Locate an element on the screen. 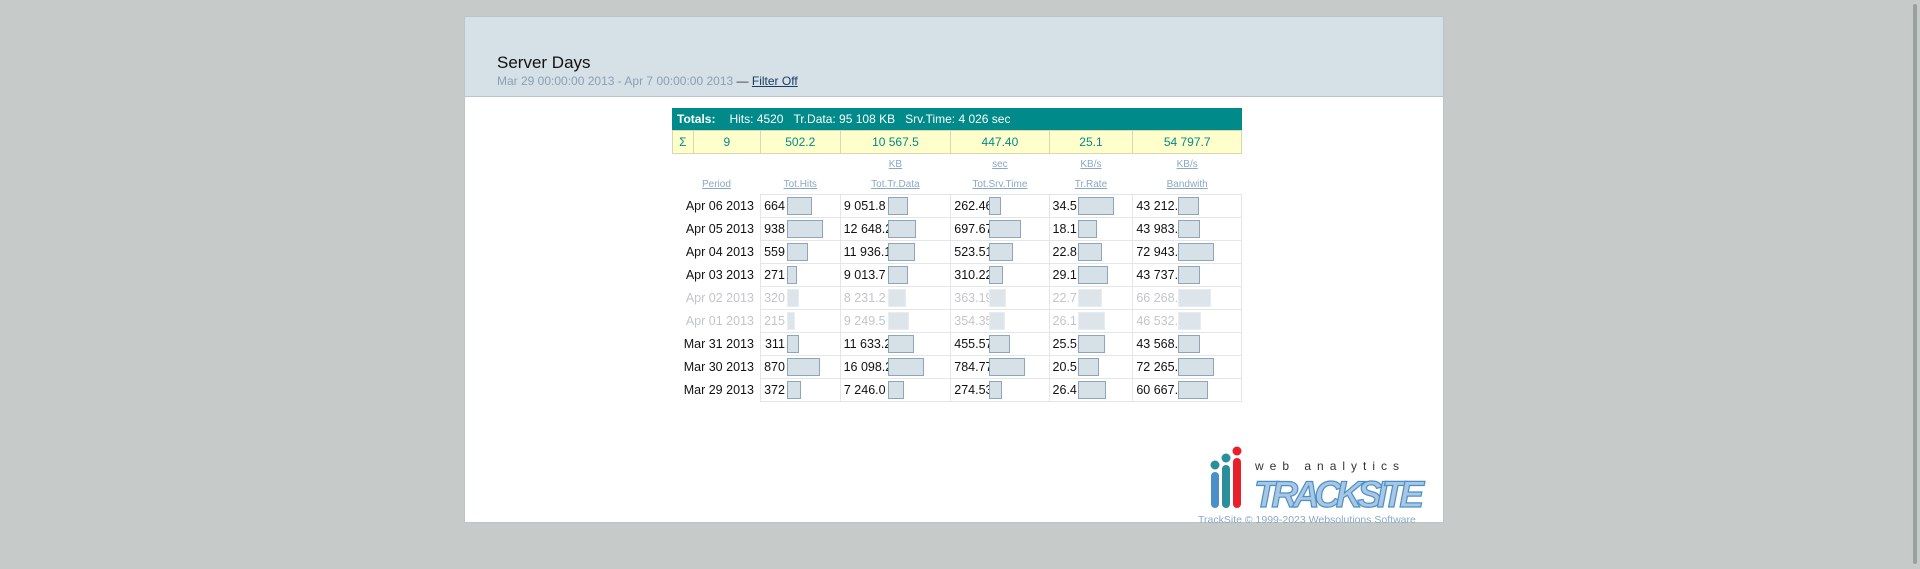  unit-bandwidth-link: KB/s is located at coordinates (1187, 164).